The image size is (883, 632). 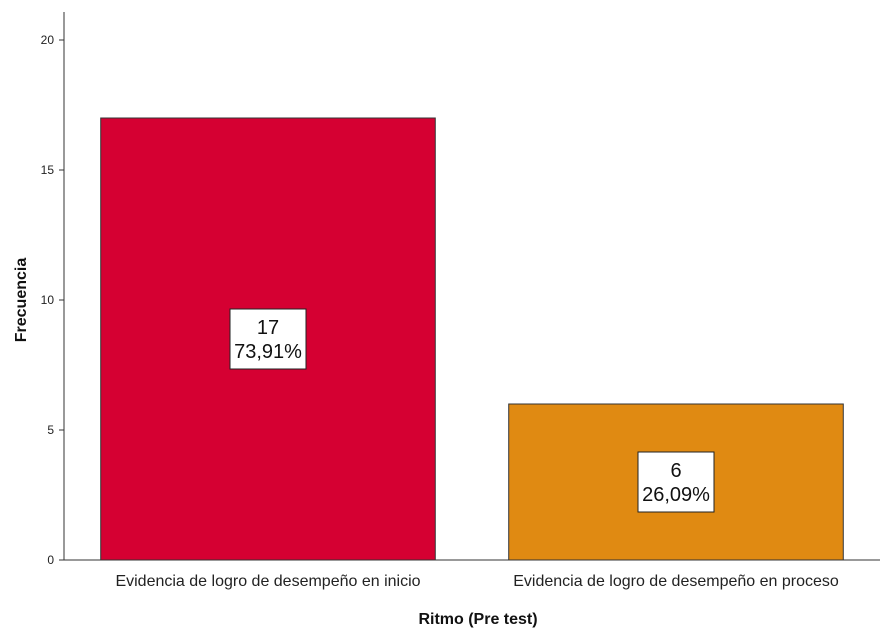 I want to click on data-label-count: 6, so click(x=675, y=471).